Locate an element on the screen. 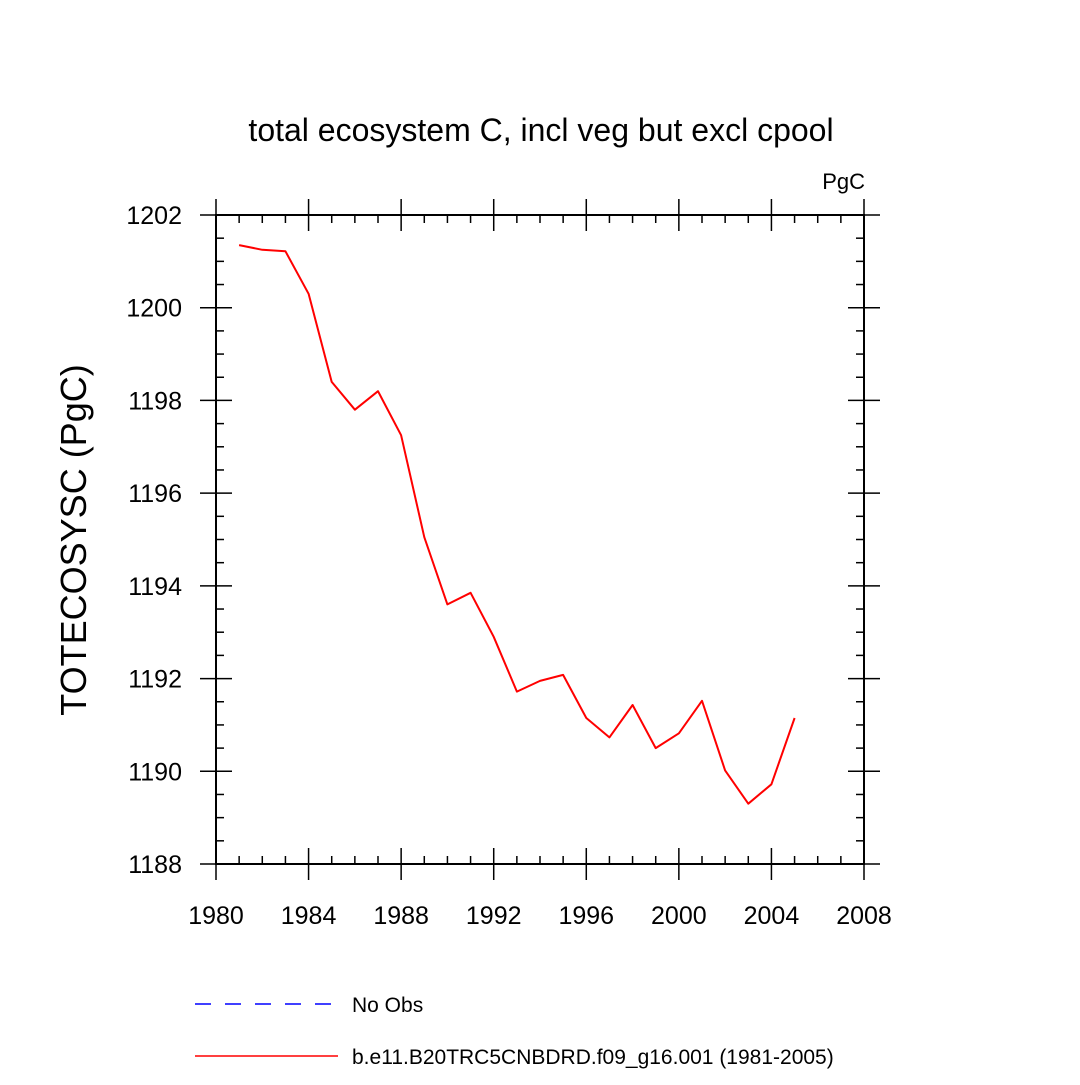  x-tick-label: 2000 is located at coordinates (679, 916).